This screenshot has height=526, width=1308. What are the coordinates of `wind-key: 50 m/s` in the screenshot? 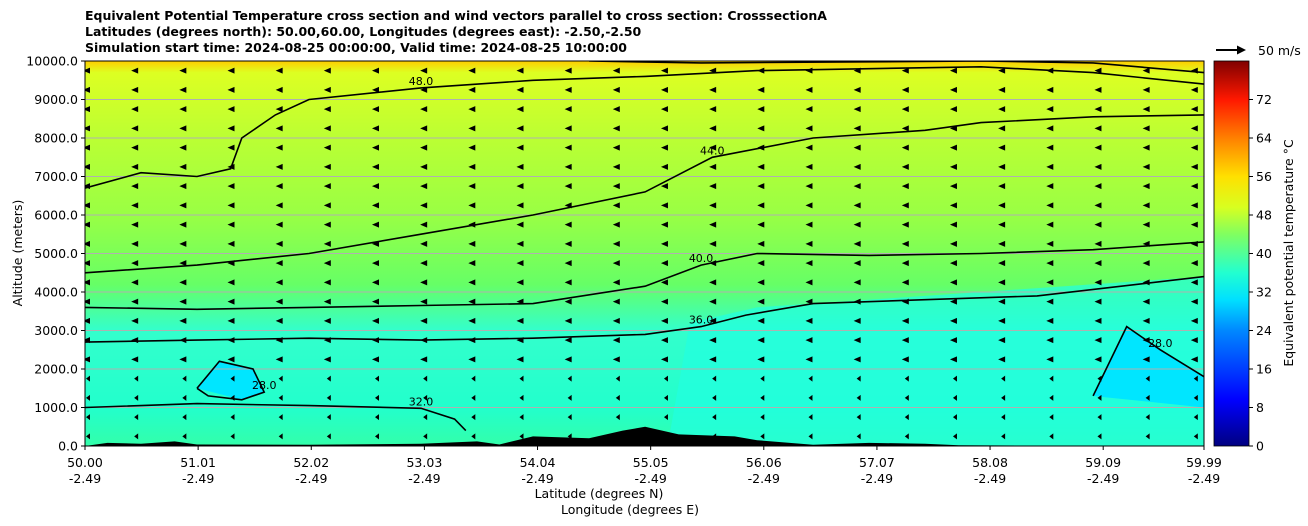 It's located at (1258, 50).